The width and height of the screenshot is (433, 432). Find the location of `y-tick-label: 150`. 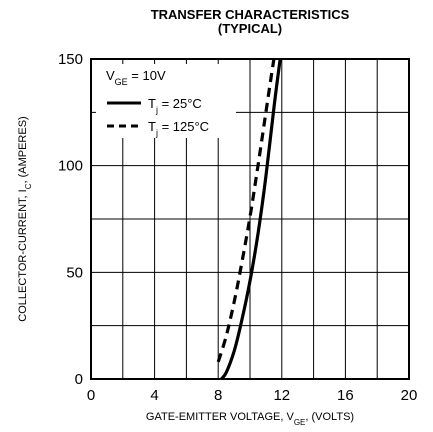

y-tick-label: 150 is located at coordinates (70, 59).